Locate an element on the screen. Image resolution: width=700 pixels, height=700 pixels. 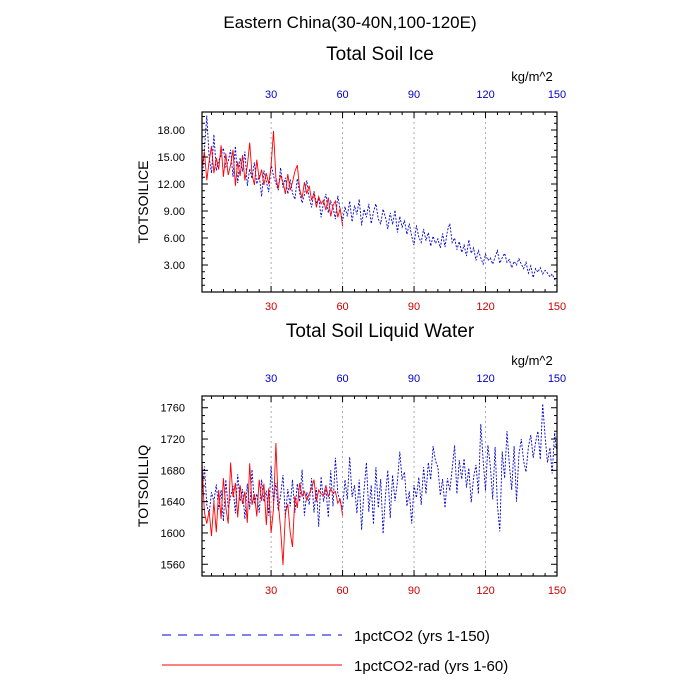
y-tick-label: 6.00 is located at coordinates (174, 239).